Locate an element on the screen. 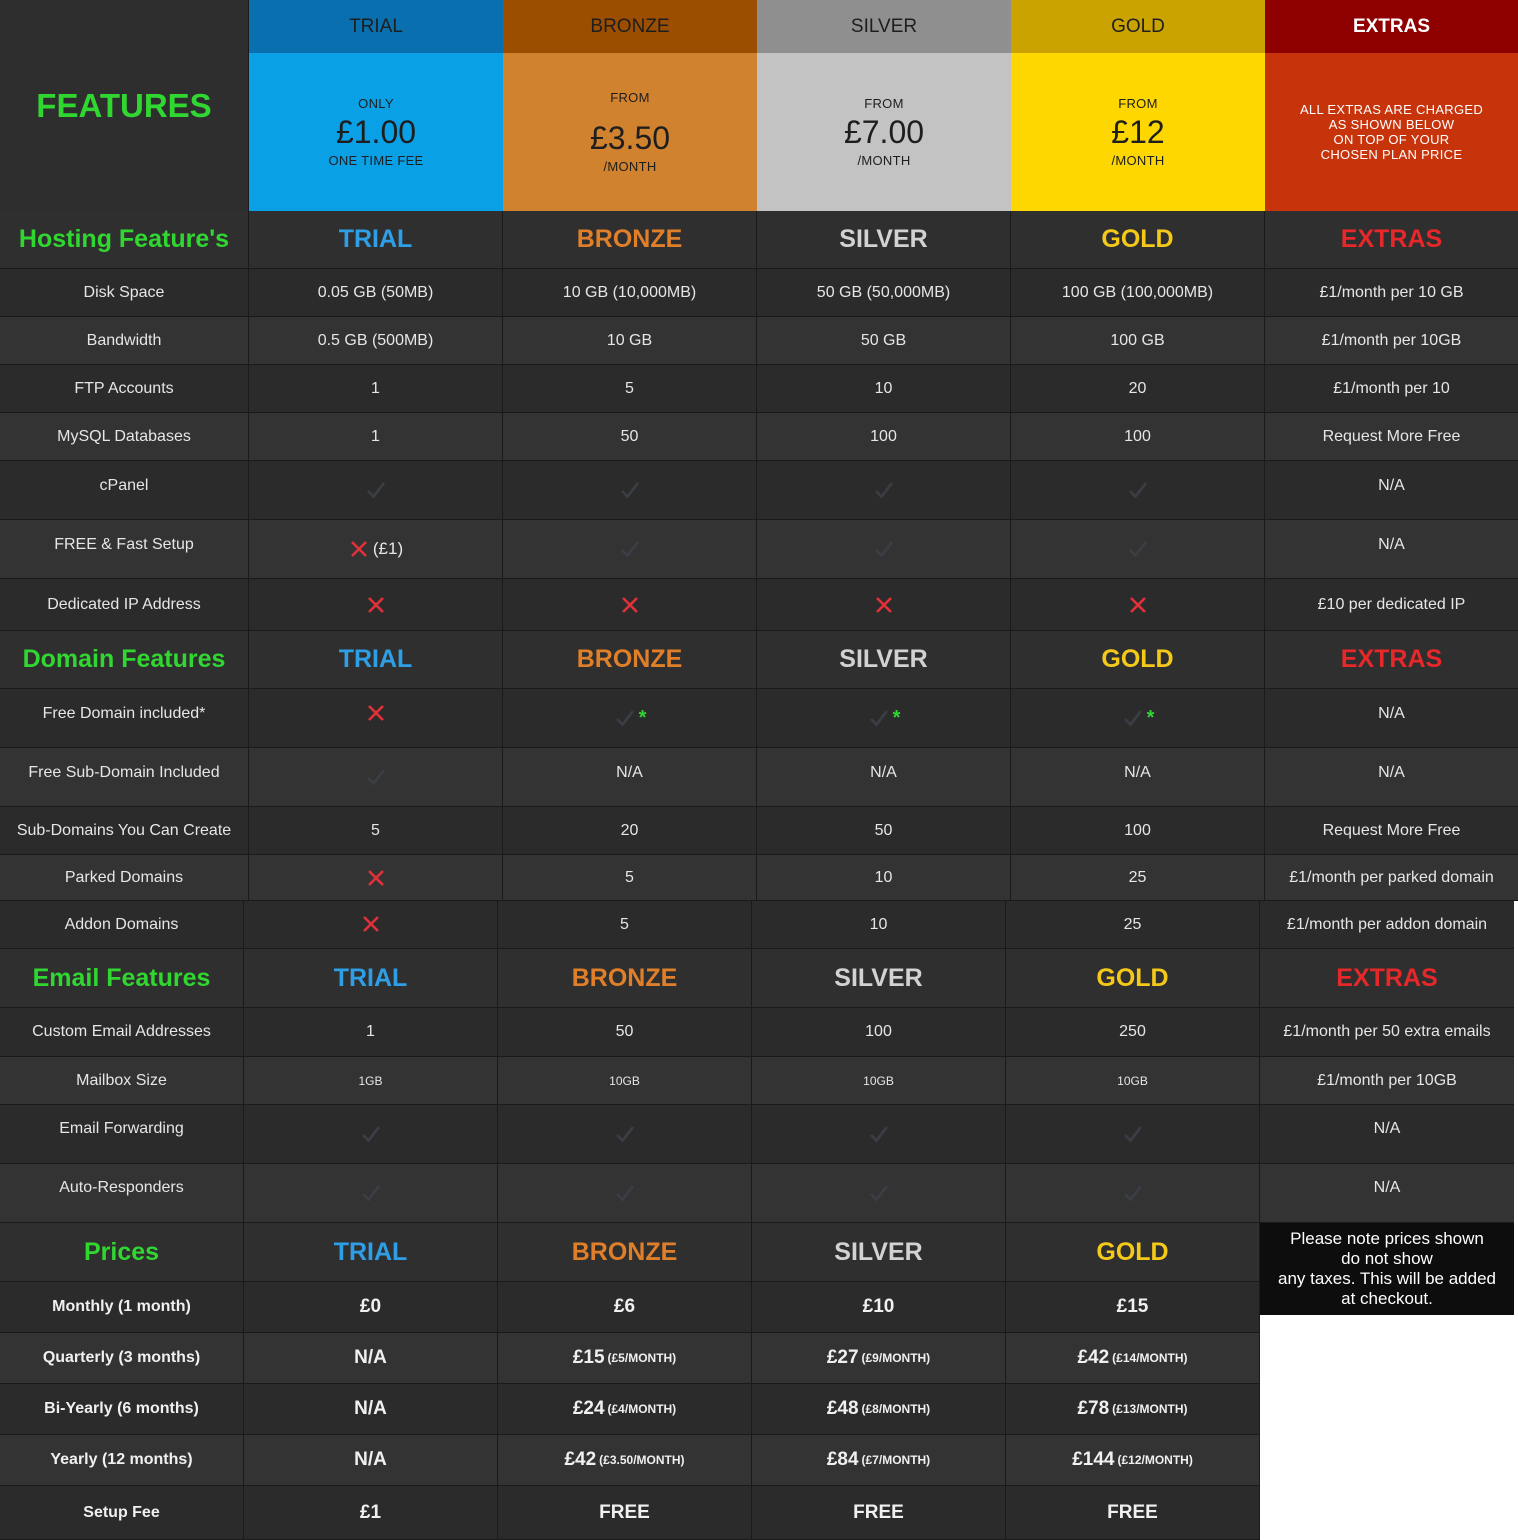 The height and width of the screenshot is (1540, 1518). table-row: Setup Fee £1 FREE FREE FREE is located at coordinates (630, 1513).